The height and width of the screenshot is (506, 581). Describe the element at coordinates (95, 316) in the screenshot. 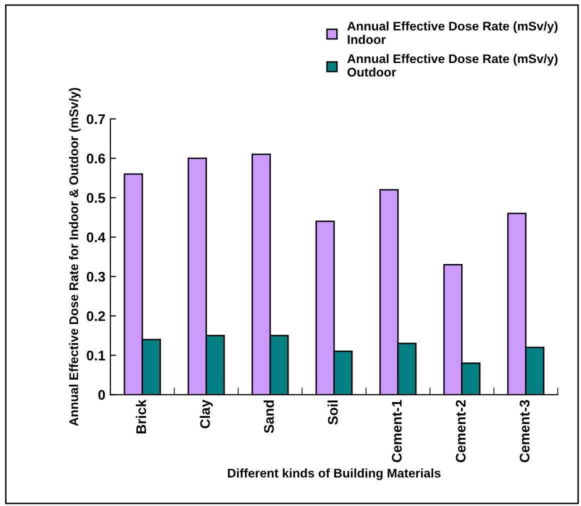

I see `y-tick-label: 0.2` at that location.